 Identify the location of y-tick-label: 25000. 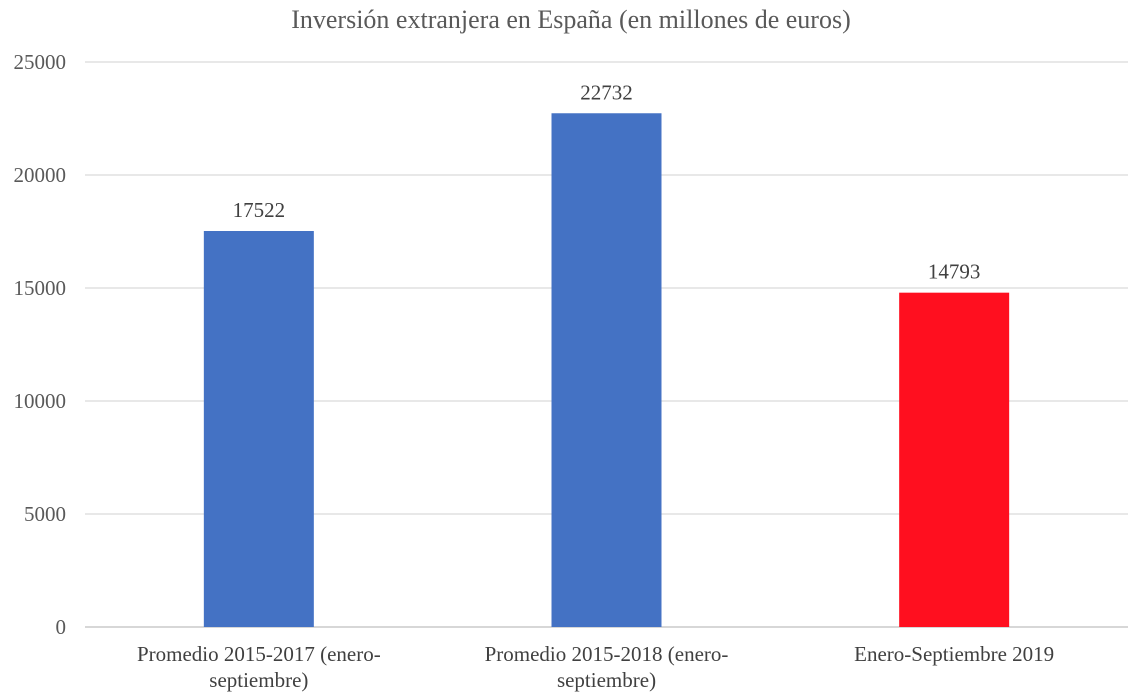
(40, 62).